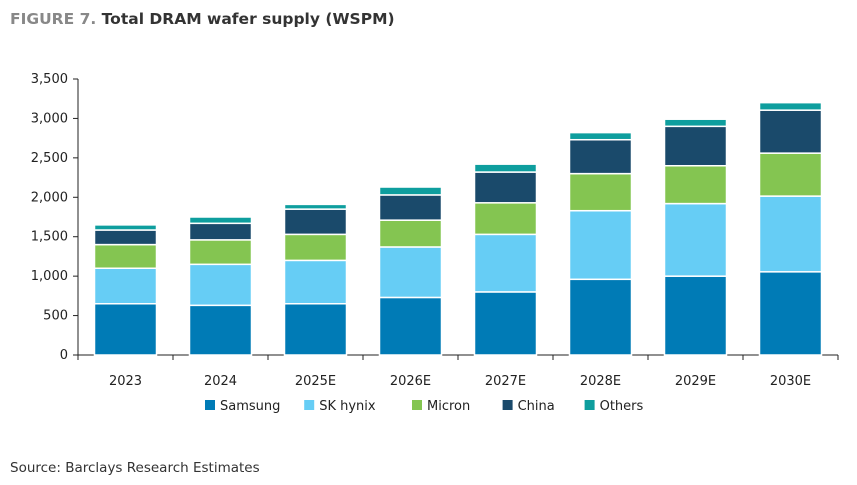 This screenshot has width=857, height=485. What do you see at coordinates (695, 381) in the screenshot?
I see `x-tick-label: 2029E` at bounding box center [695, 381].